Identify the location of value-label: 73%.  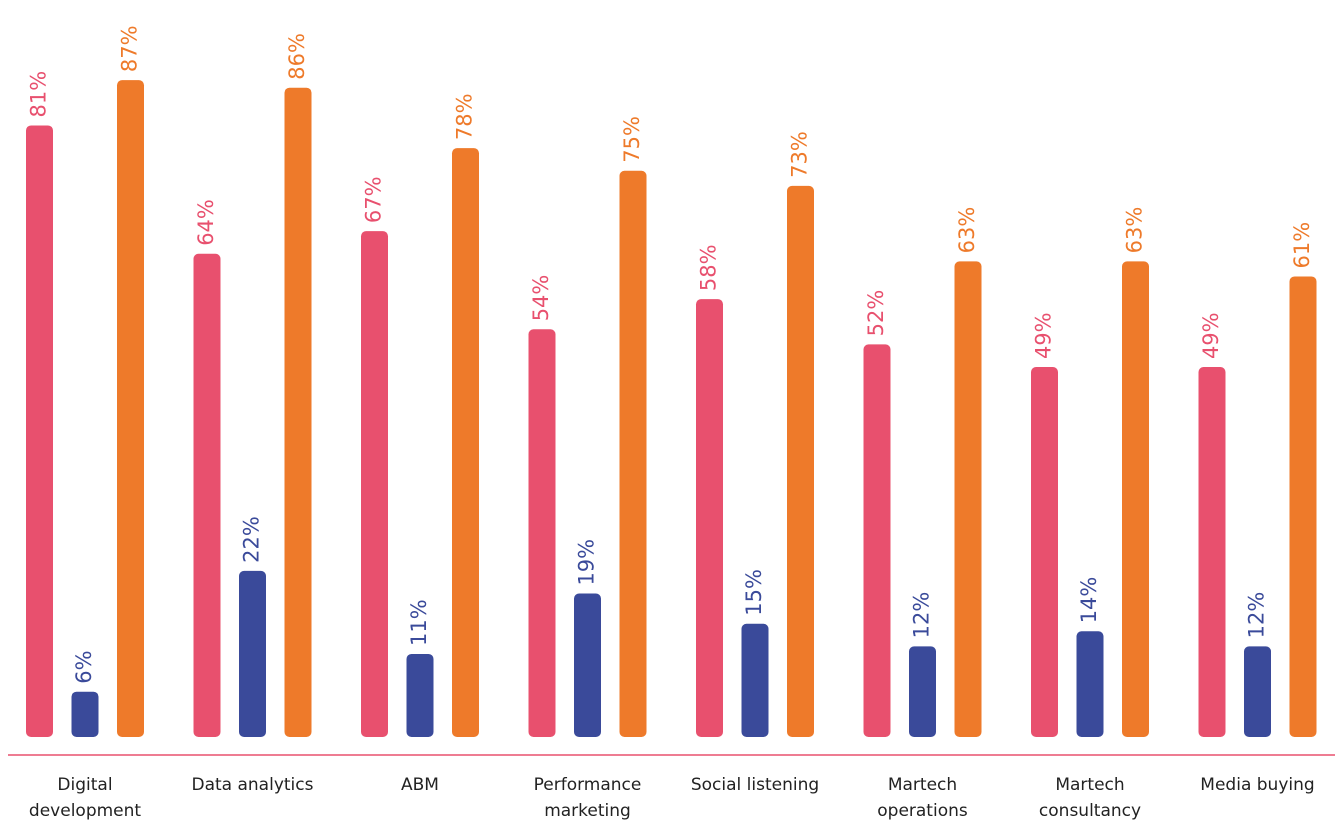
(800, 154).